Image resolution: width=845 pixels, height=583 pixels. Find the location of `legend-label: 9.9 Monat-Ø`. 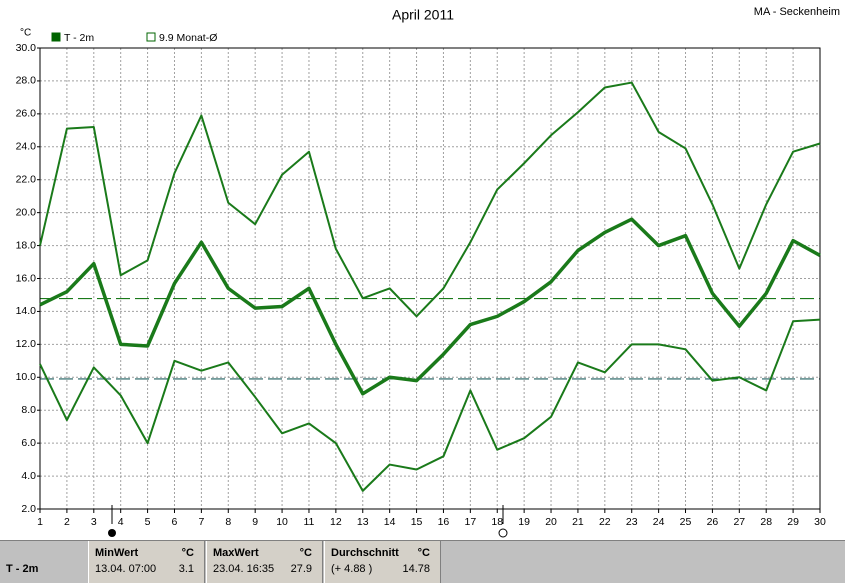

legend-label: 9.9 Monat-Ø is located at coordinates (188, 38).